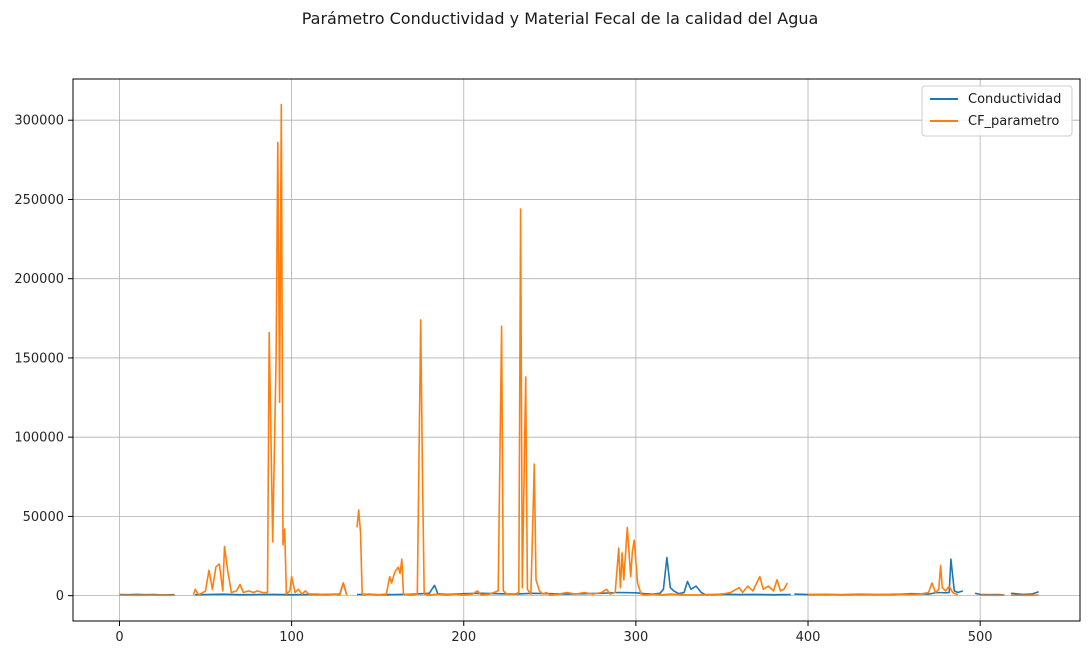  What do you see at coordinates (60, 596) in the screenshot?
I see `y-tick-label: 0` at bounding box center [60, 596].